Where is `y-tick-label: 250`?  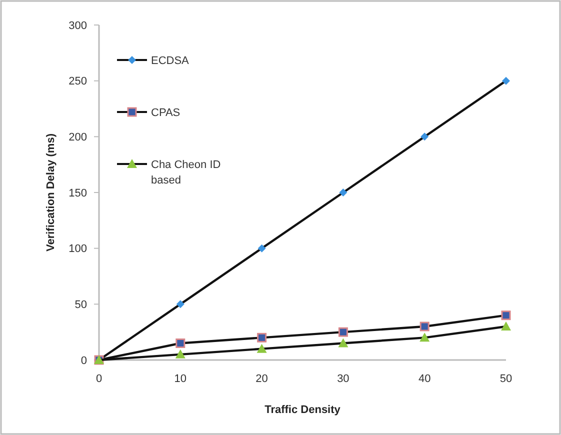 y-tick-label: 250 is located at coordinates (77, 82).